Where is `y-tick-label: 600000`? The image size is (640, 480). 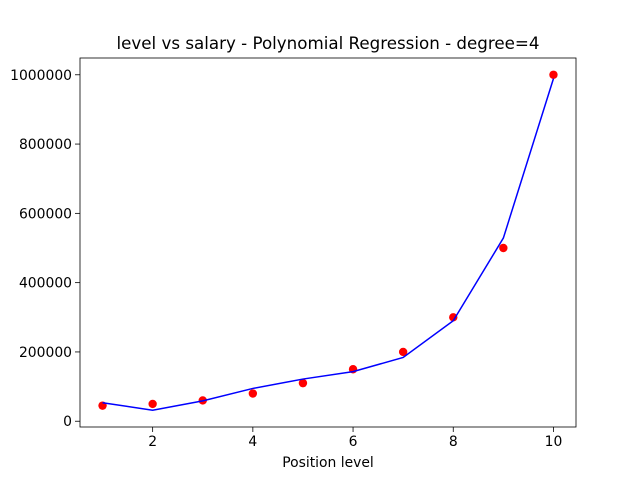 y-tick-label: 600000 is located at coordinates (45, 214).